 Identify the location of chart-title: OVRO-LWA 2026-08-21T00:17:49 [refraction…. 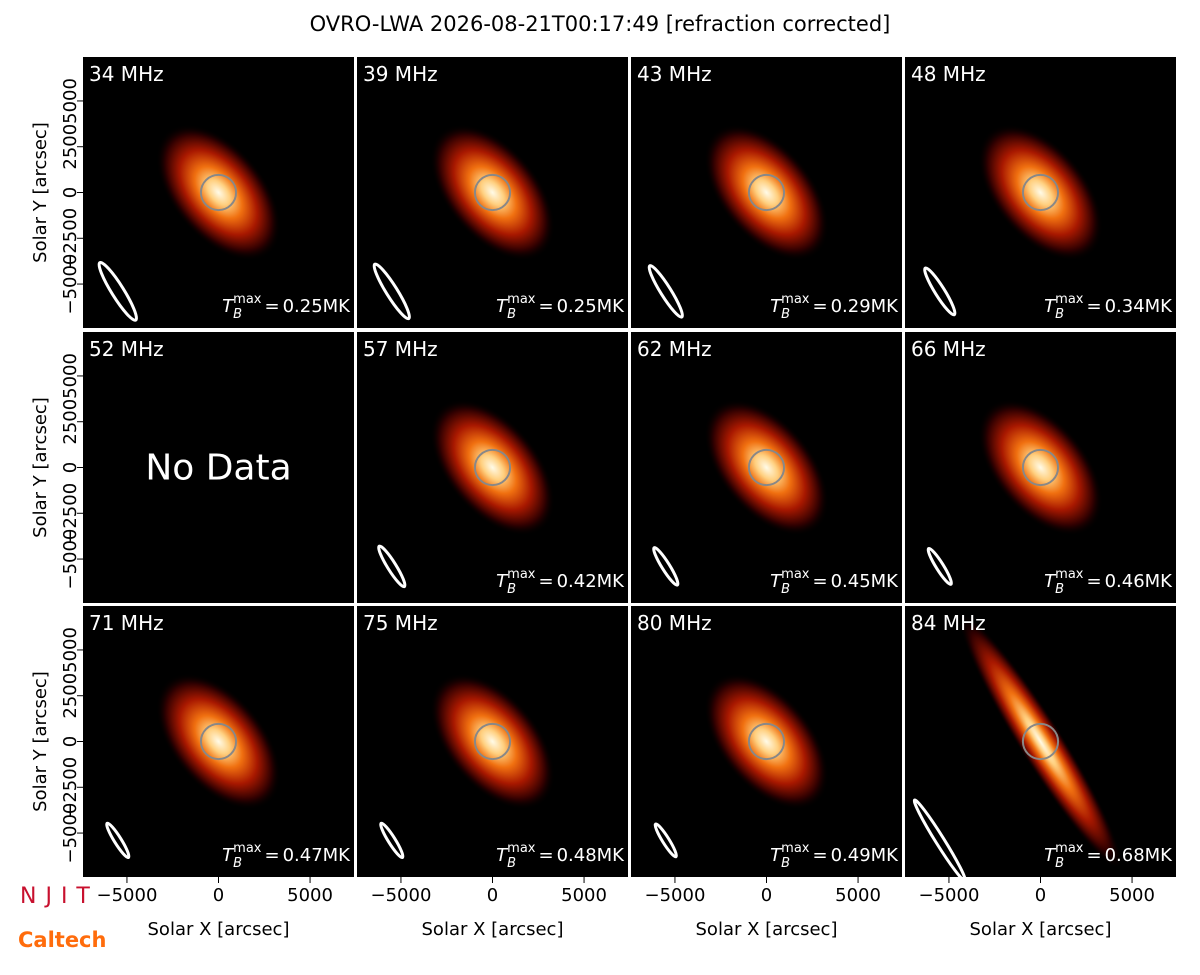
(600, 24).